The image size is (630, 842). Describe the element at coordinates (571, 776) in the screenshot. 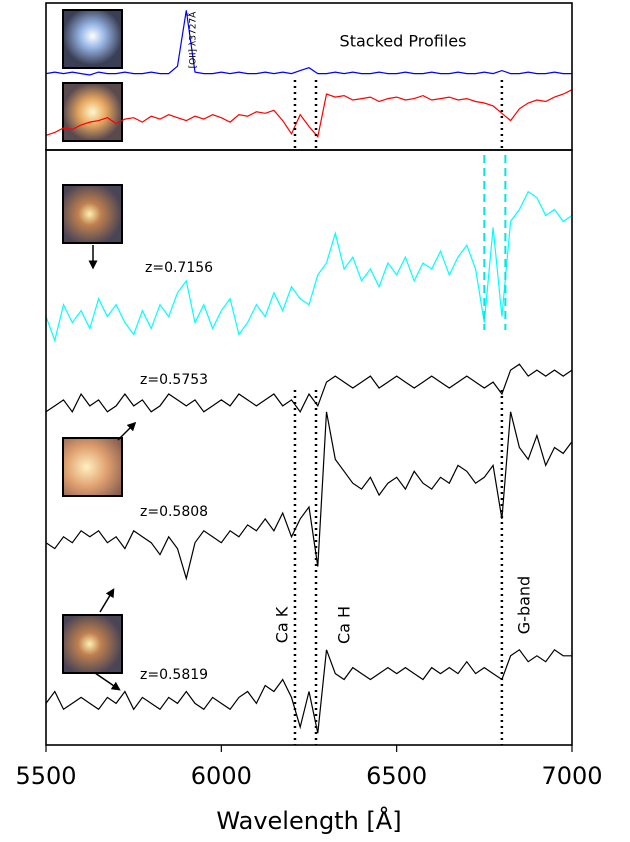

I see `x-tick-label: 7000` at that location.